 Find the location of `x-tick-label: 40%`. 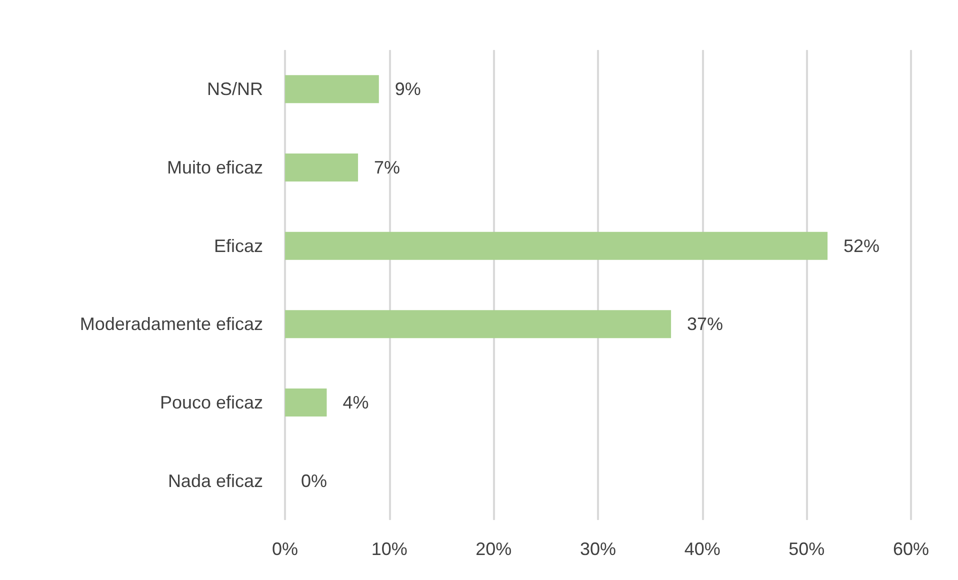

x-tick-label: 40% is located at coordinates (702, 549).